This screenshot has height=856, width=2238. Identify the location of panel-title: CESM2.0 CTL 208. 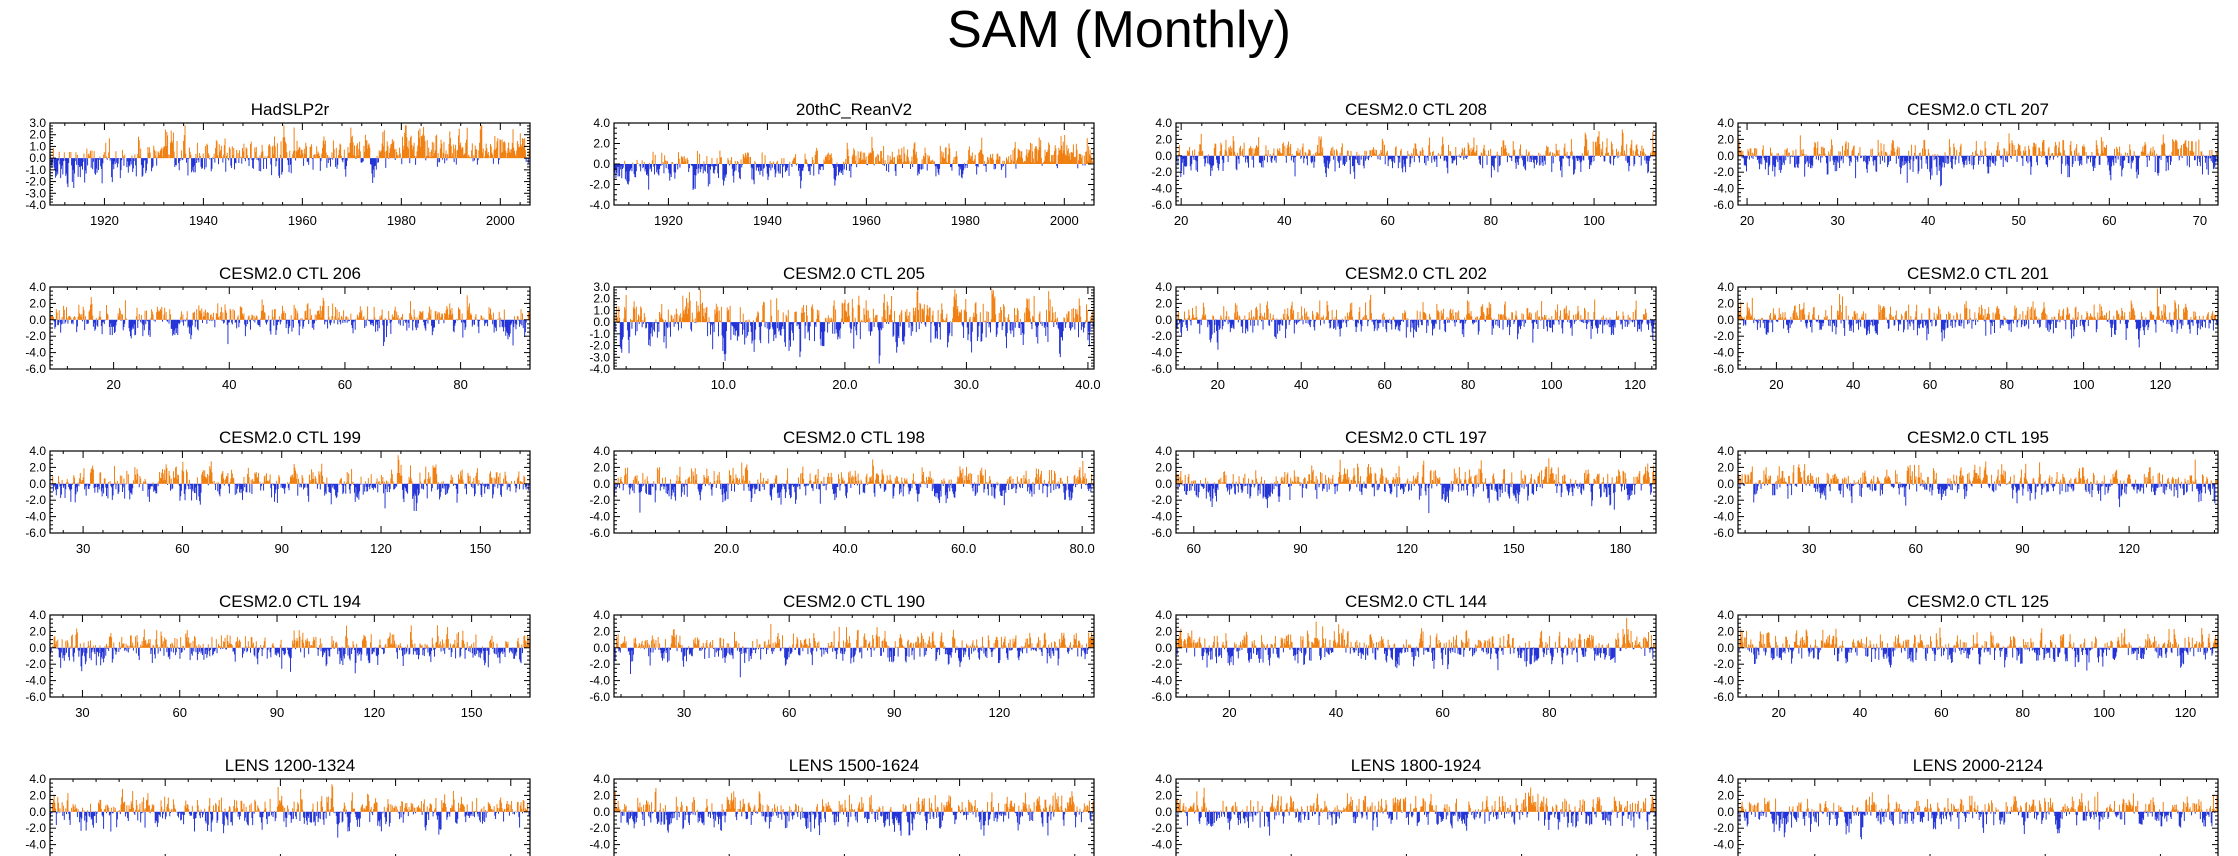
(1416, 109).